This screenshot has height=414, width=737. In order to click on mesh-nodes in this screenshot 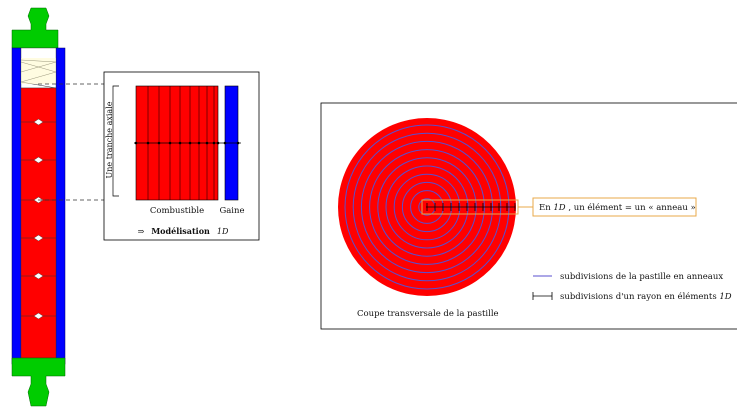, I will do `click(187, 143)`.